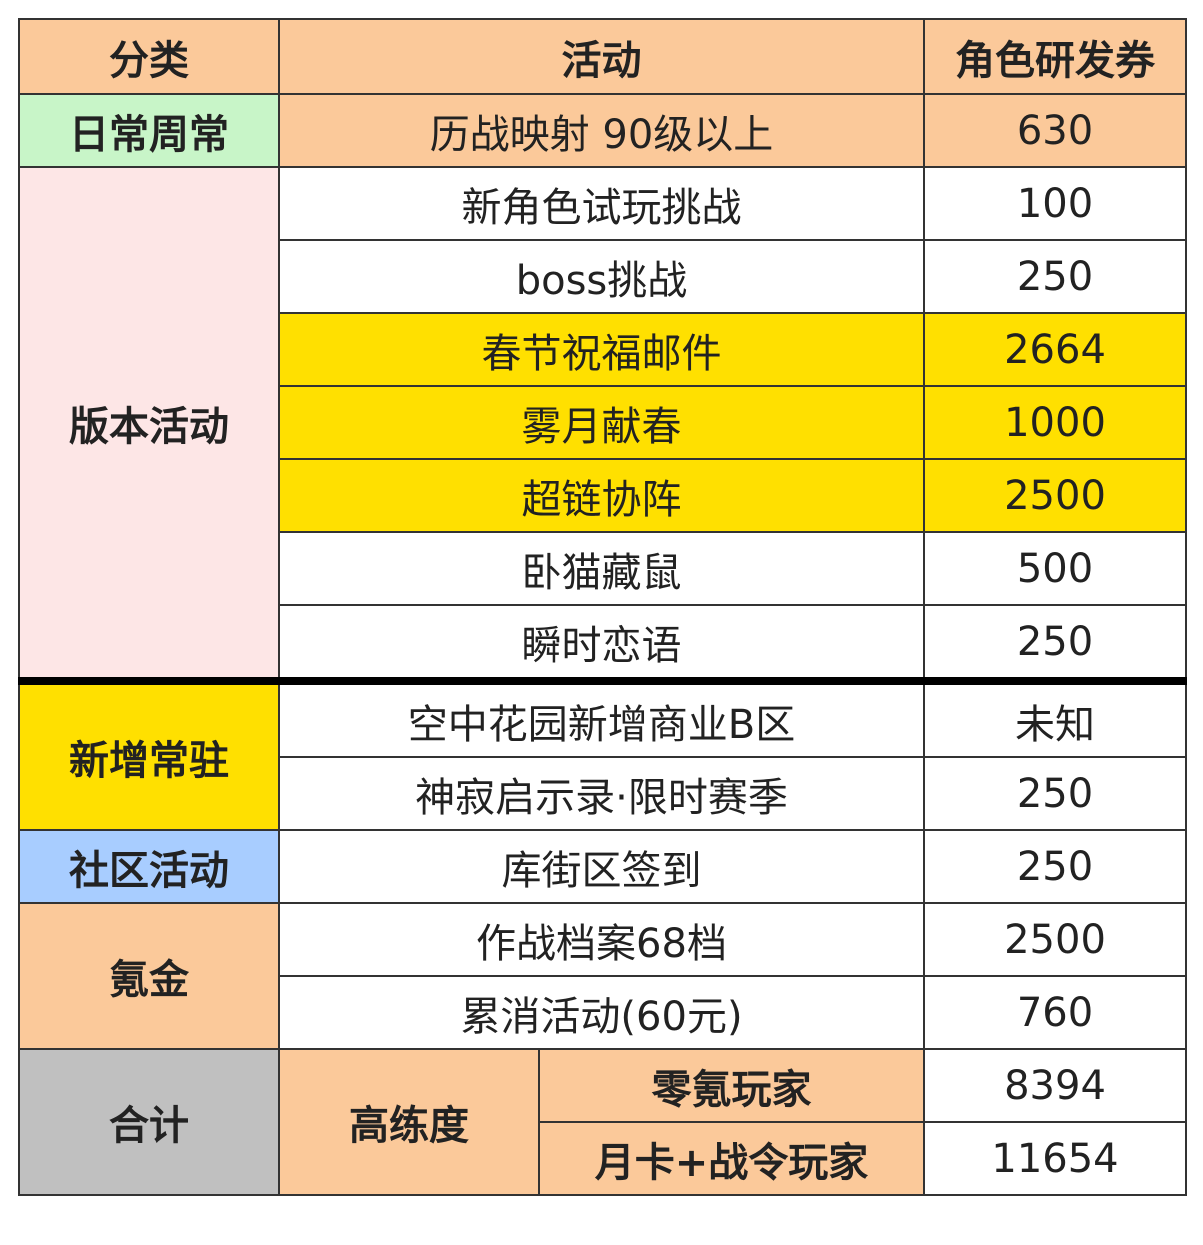  I want to click on activity: 空中花园新增商业B区, so click(601, 717).